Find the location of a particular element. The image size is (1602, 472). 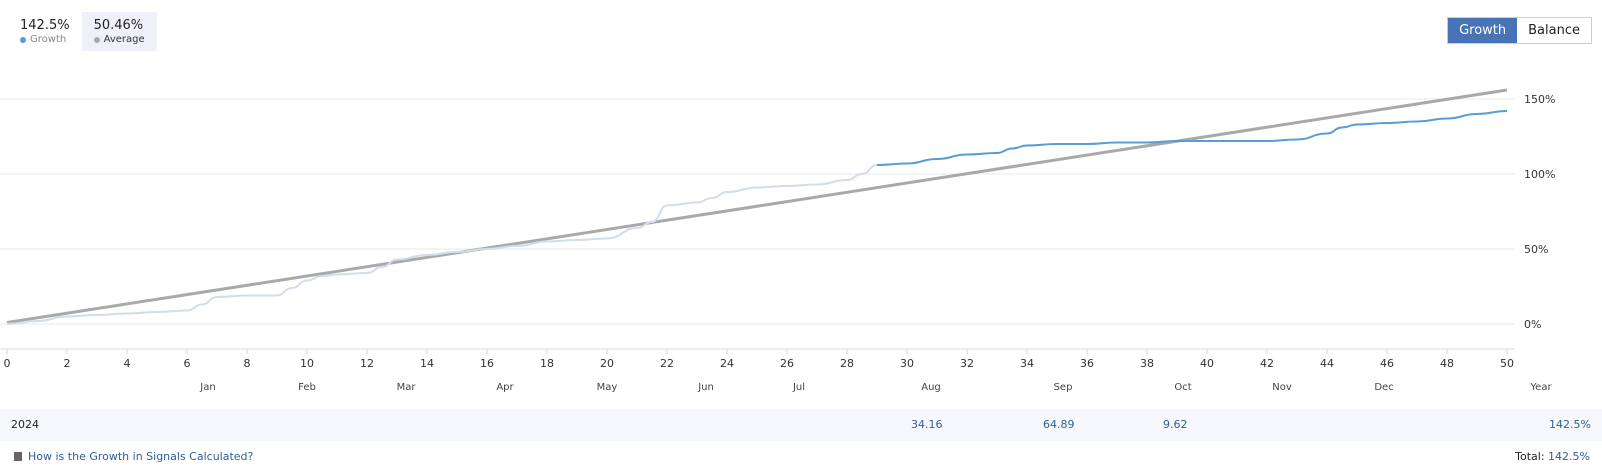

x-tick-label: 44 is located at coordinates (1327, 363).